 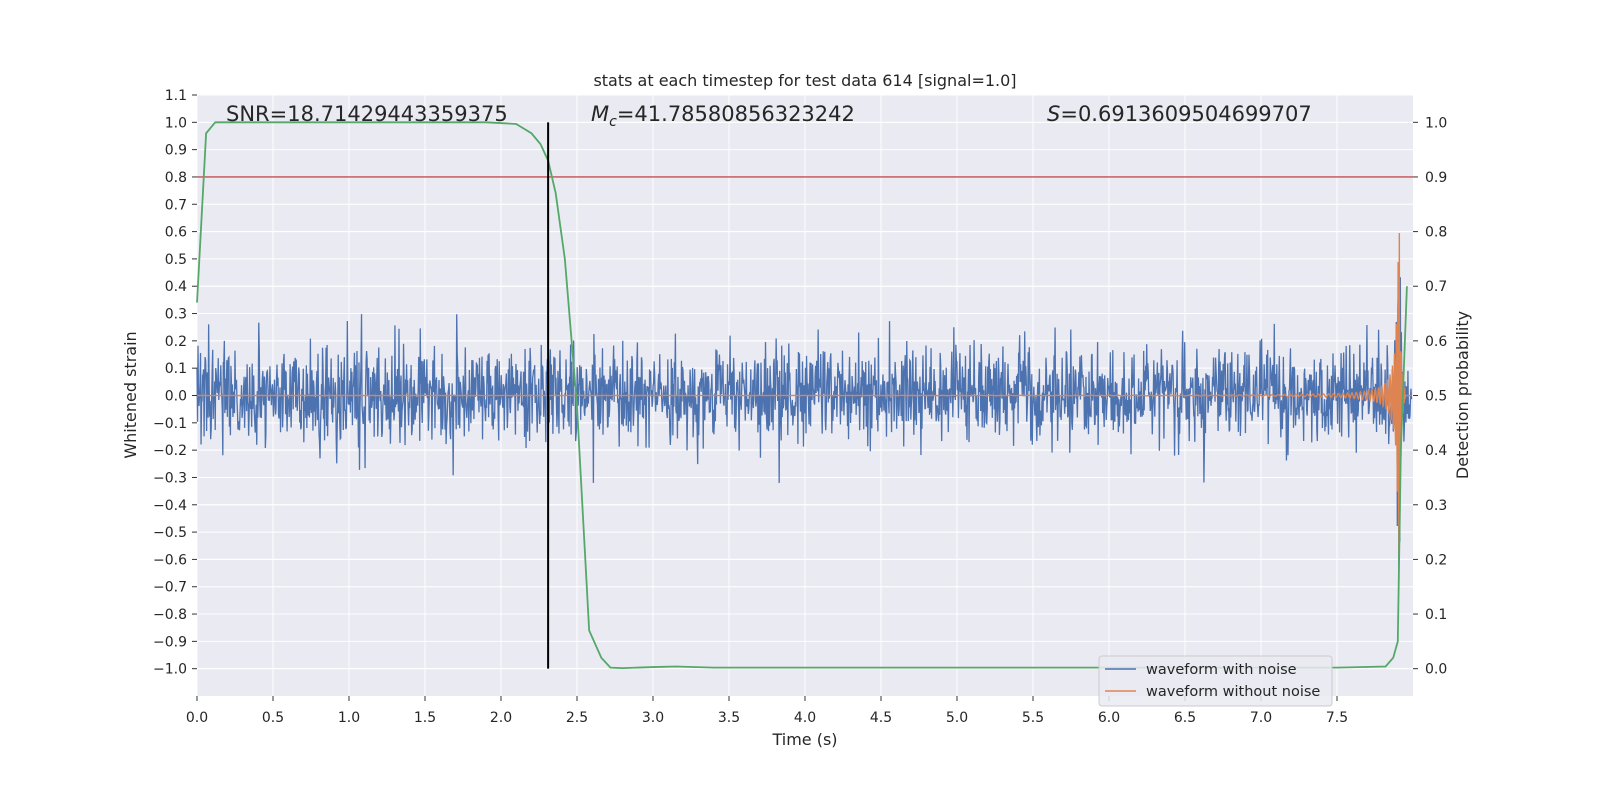 I want to click on snr-annotation: SNR=18.71429443359375, so click(x=367, y=114).